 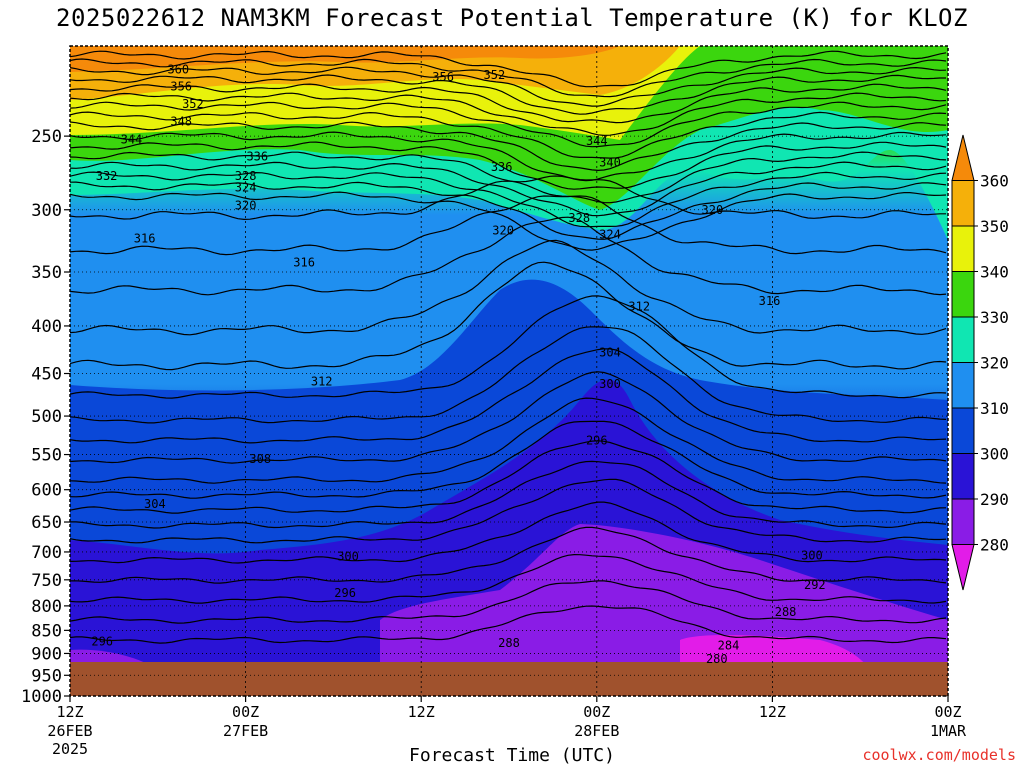 I want to click on colorbar-high-triangle, so click(x=963, y=157).